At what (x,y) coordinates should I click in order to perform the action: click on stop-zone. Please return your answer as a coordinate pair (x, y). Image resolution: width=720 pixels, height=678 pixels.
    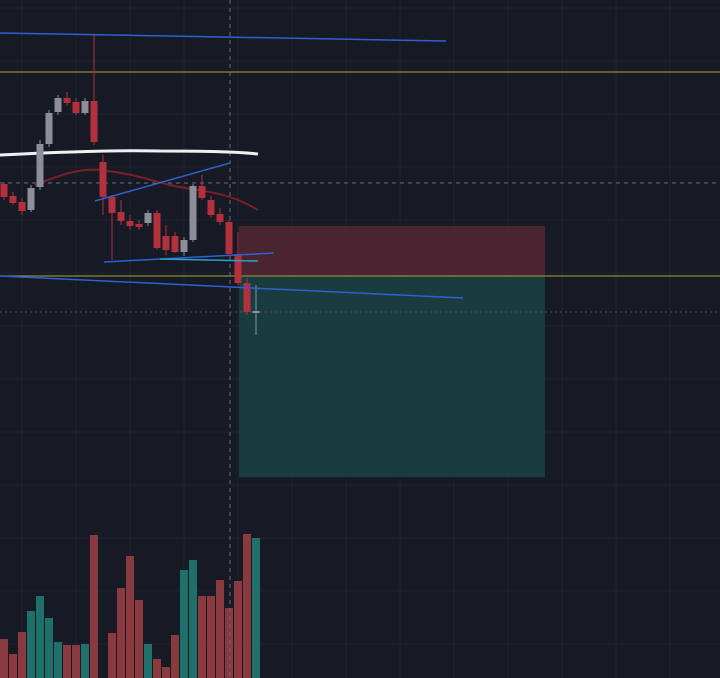
    Looking at the image, I should click on (392, 251).